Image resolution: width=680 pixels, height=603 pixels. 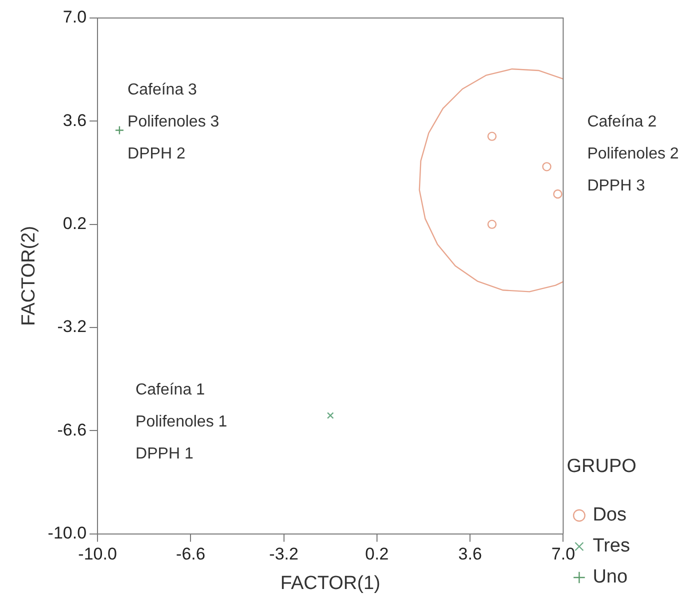 What do you see at coordinates (67, 532) in the screenshot?
I see `y-tick-label: -10.0` at bounding box center [67, 532].